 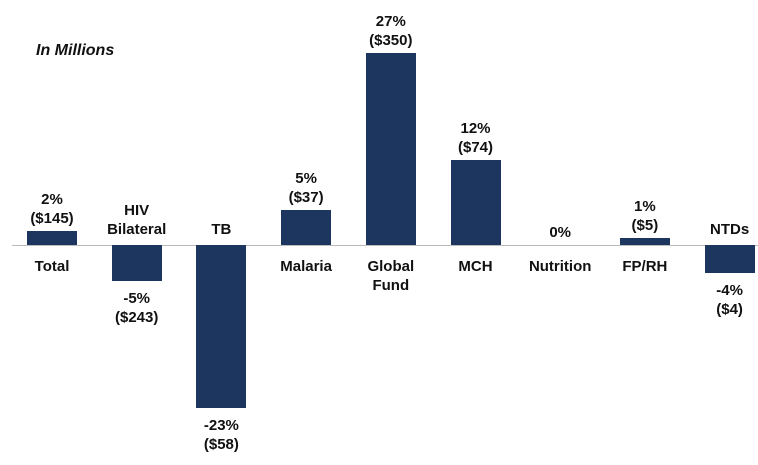 I want to click on bar-label: -23% ($58), so click(x=221, y=435).